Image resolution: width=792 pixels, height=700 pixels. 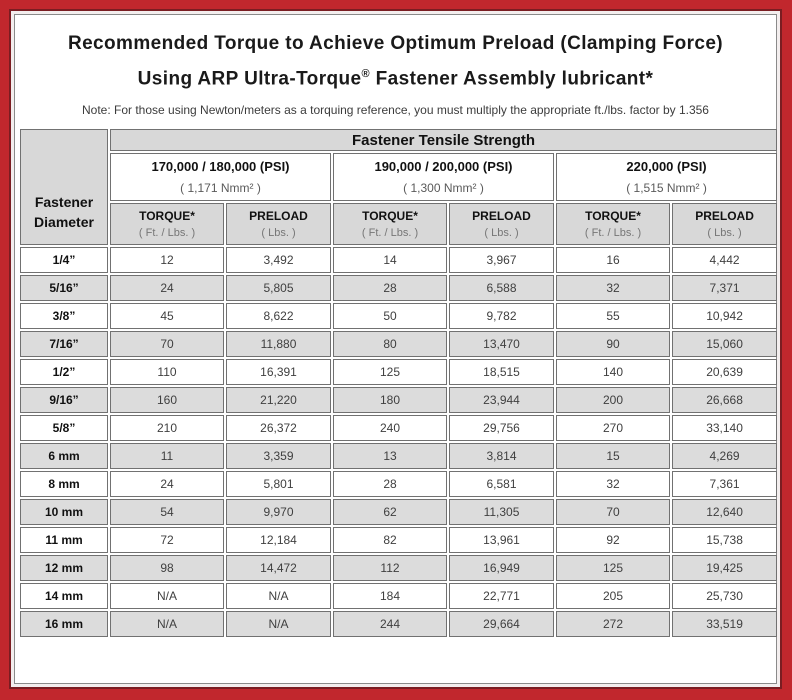 What do you see at coordinates (667, 177) in the screenshot?
I see `psi-group-3: 220,000 (PSI) ( 1,515 Nmm² )` at bounding box center [667, 177].